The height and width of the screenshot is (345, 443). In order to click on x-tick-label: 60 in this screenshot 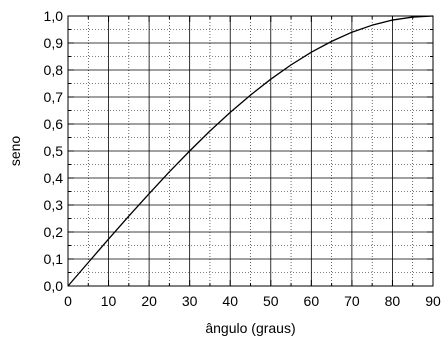, I will do `click(312, 301)`.